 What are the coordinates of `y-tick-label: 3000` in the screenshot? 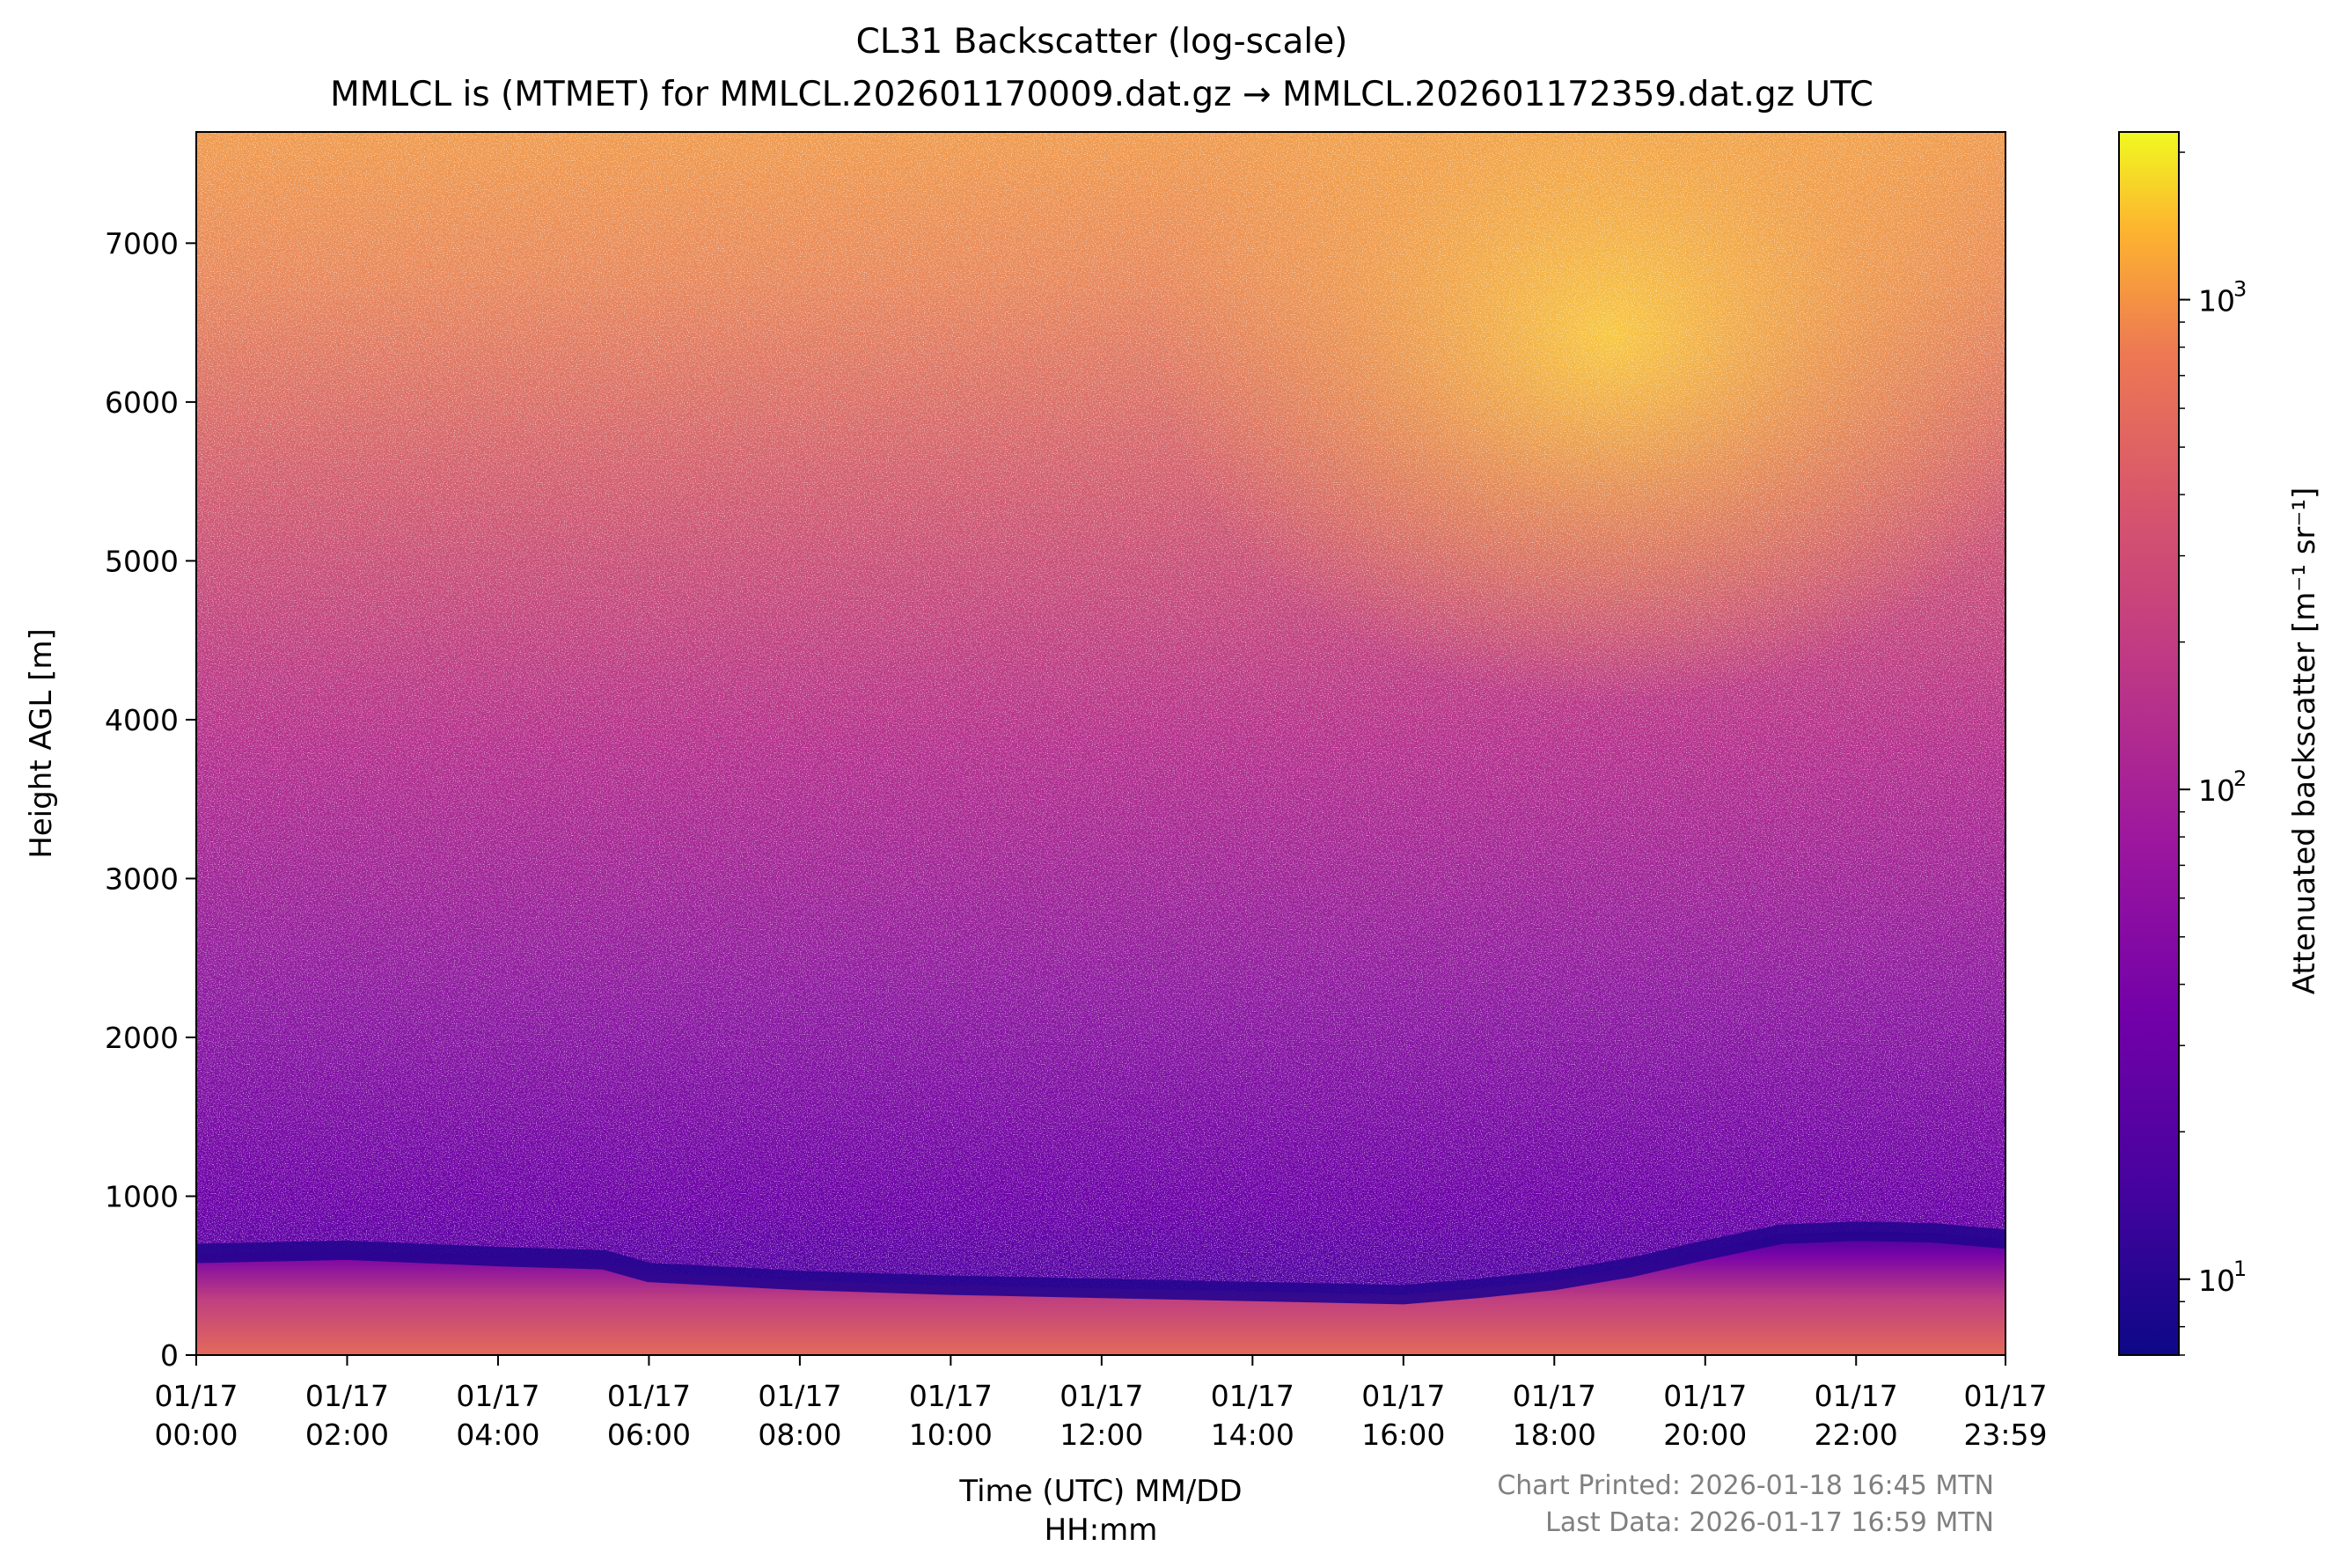 It's located at (142, 878).